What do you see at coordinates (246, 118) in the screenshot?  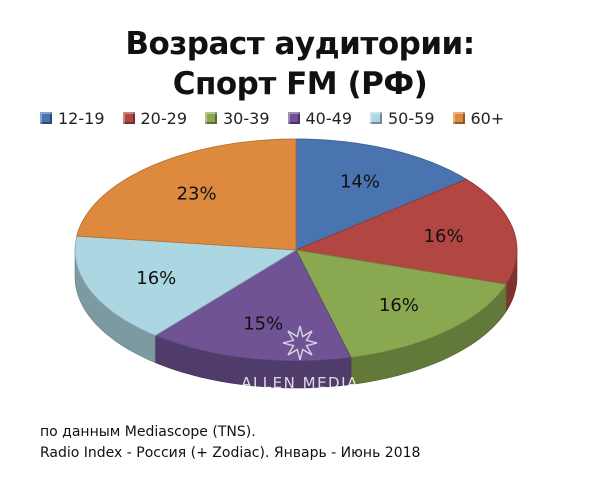 I see `legend-label: 30-39` at bounding box center [246, 118].